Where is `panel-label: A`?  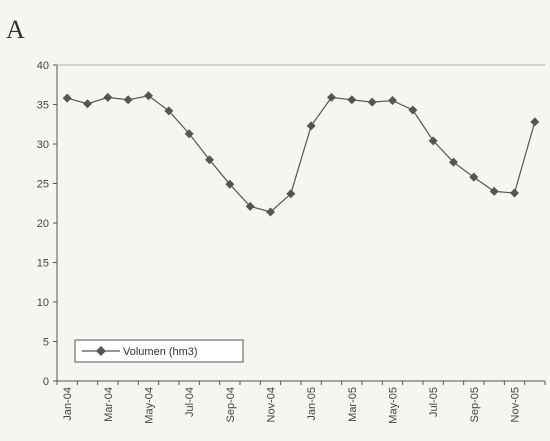 panel-label: A is located at coordinates (15, 29).